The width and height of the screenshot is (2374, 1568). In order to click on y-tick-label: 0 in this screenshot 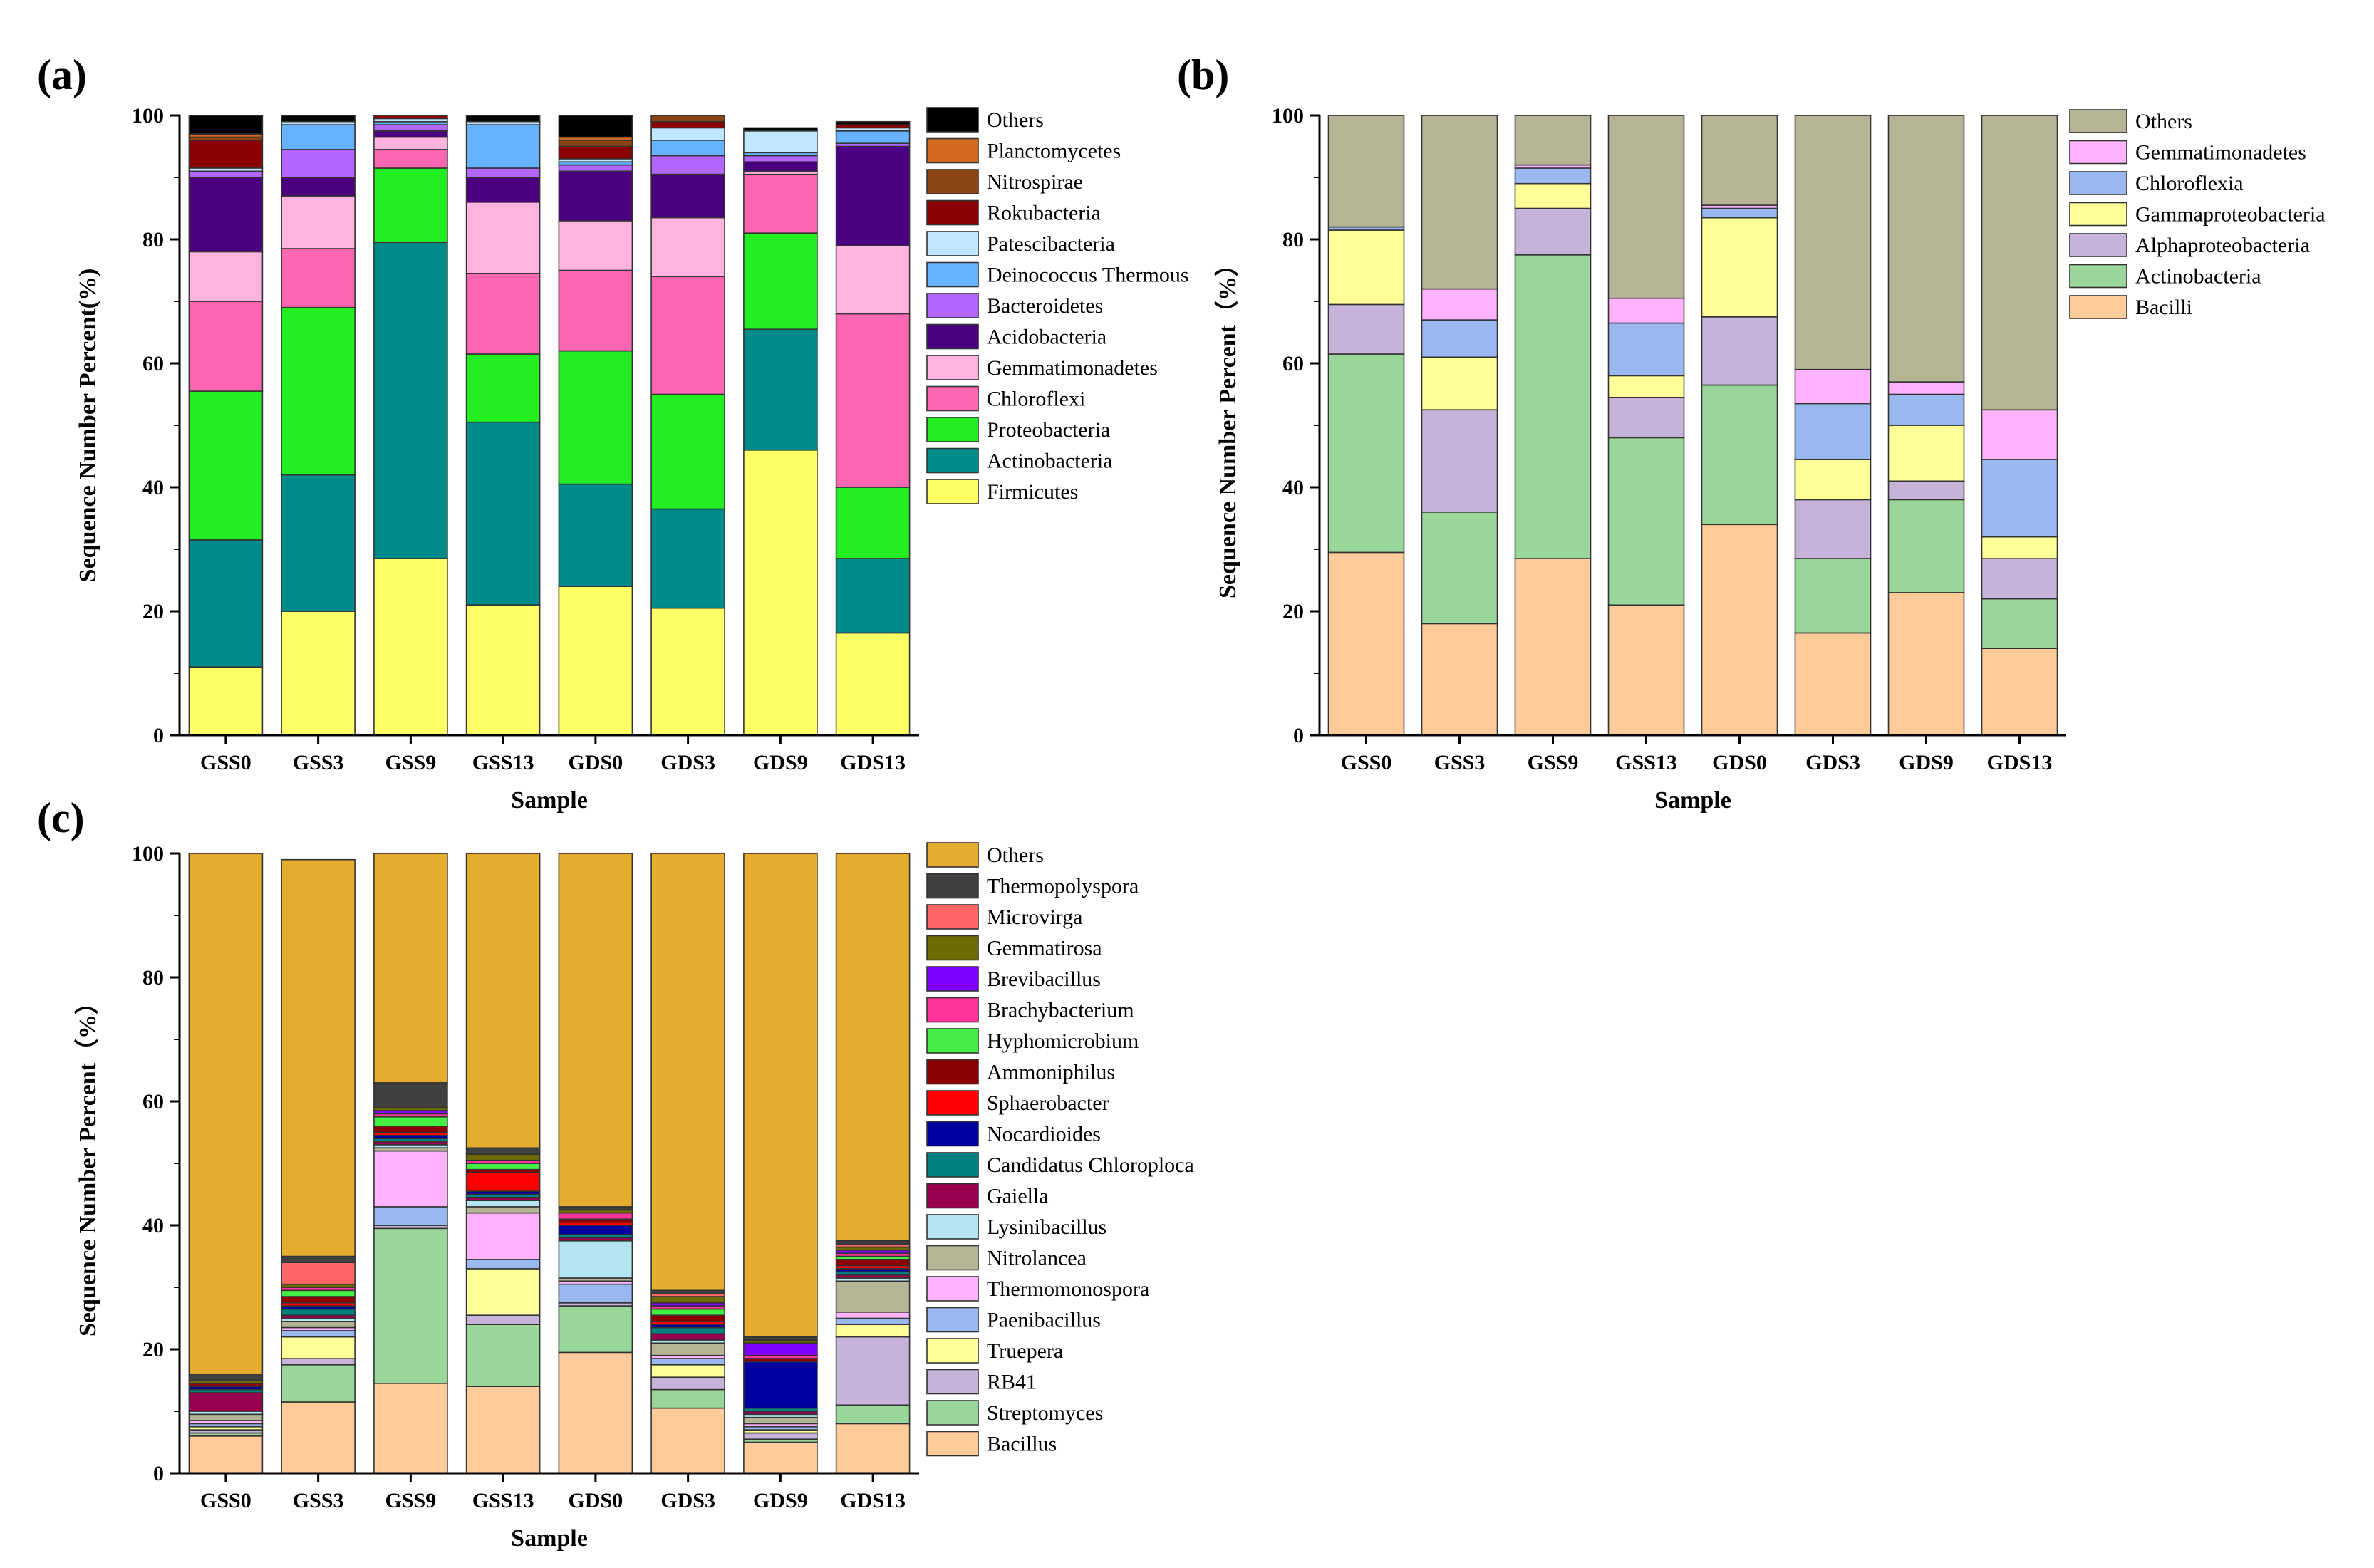, I will do `click(158, 735)`.